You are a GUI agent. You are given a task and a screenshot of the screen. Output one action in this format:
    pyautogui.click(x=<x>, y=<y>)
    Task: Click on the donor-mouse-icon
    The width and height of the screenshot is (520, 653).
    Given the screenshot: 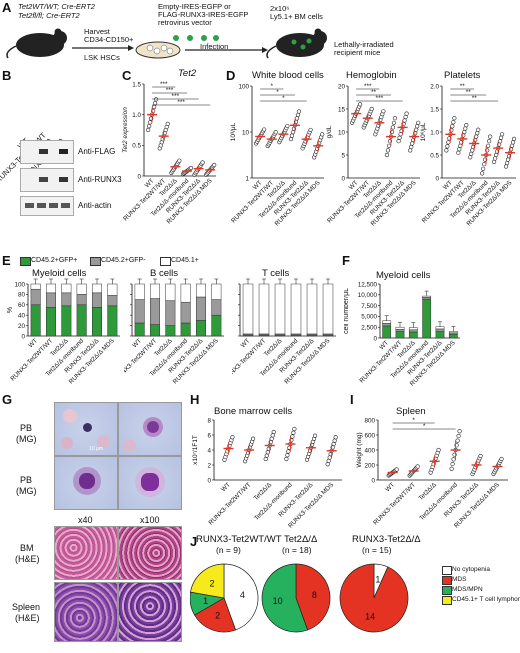 What is the action you would take?
    pyautogui.click(x=36, y=43)
    